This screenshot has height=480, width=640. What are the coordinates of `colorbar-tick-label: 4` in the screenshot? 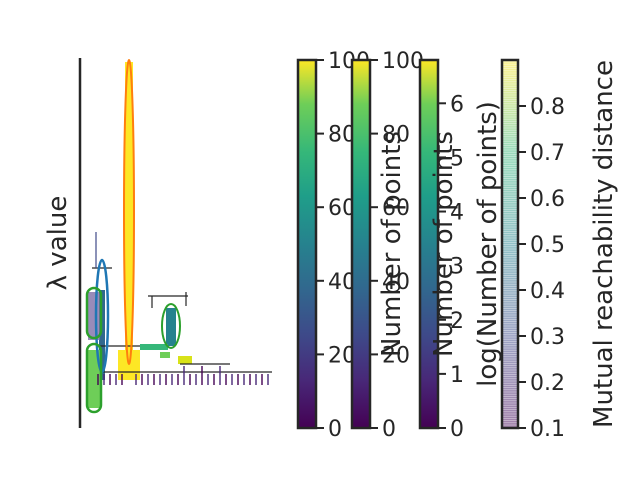 It's located at (457, 213).